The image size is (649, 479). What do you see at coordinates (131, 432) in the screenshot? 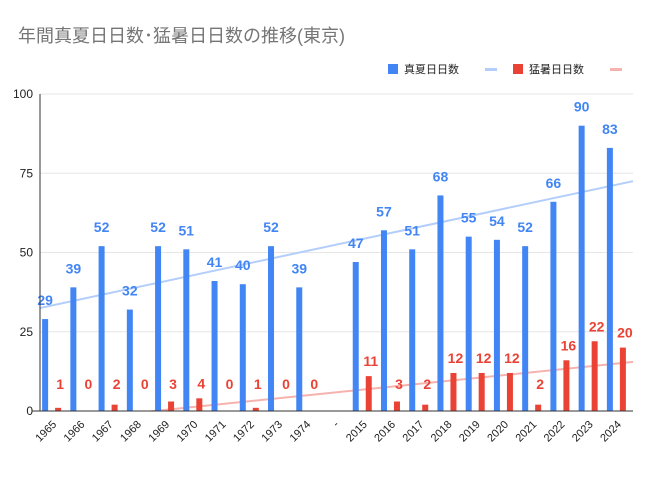
I see `x-tick-label: 1968` at bounding box center [131, 432].